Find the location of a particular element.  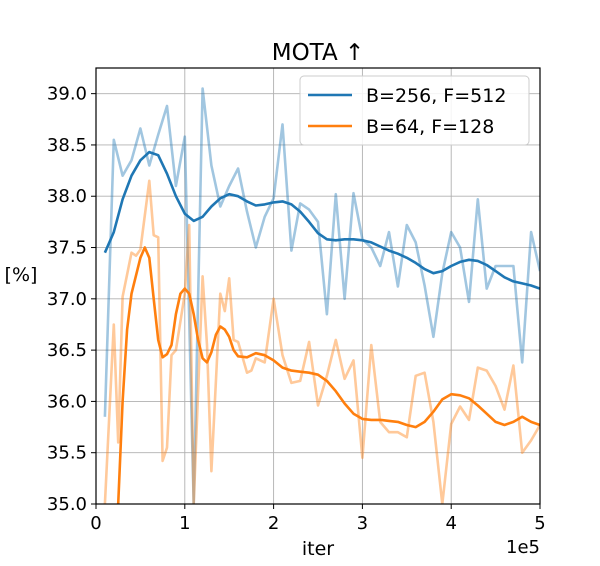

x-axis-multiplier: 1e5 is located at coordinates (523, 547).